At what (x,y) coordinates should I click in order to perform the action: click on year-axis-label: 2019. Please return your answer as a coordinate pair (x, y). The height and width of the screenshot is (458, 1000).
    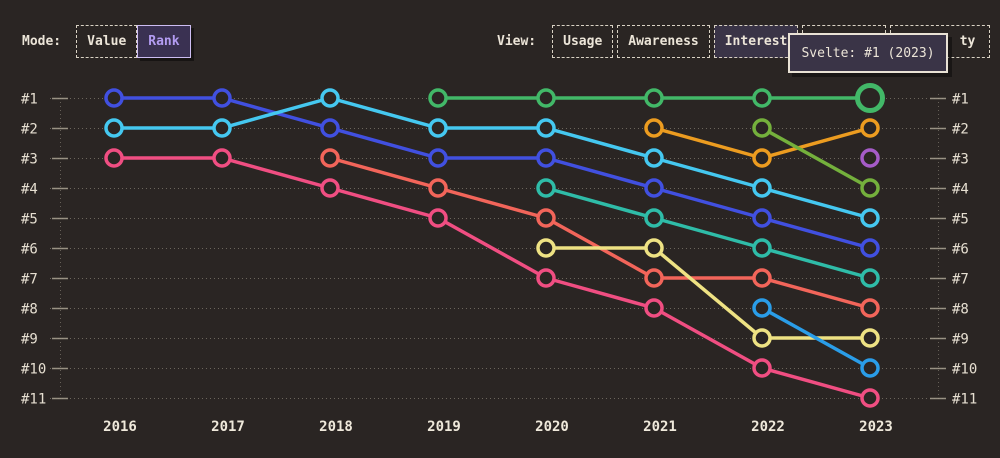
    Looking at the image, I should click on (444, 427).